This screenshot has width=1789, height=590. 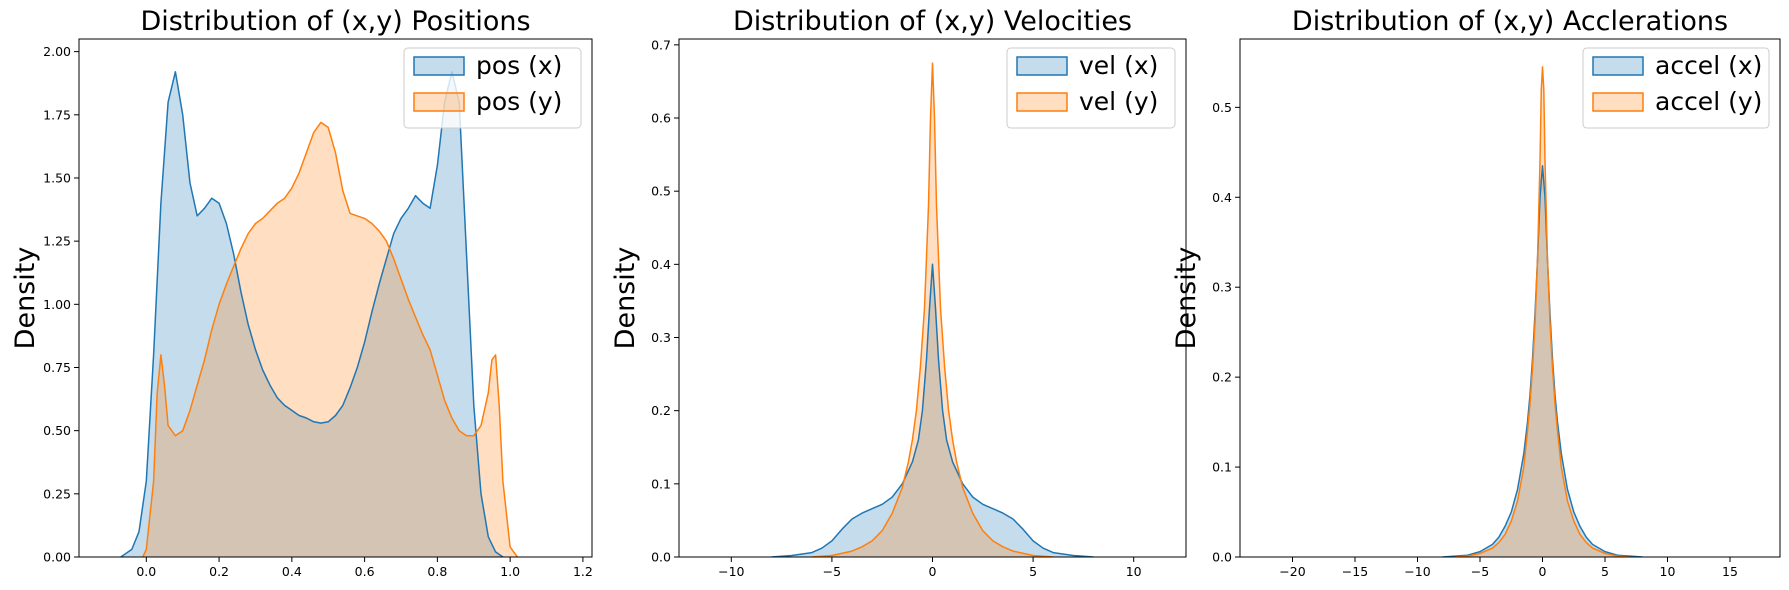 I want to click on x-tick-label: −15, so click(x=1355, y=571).